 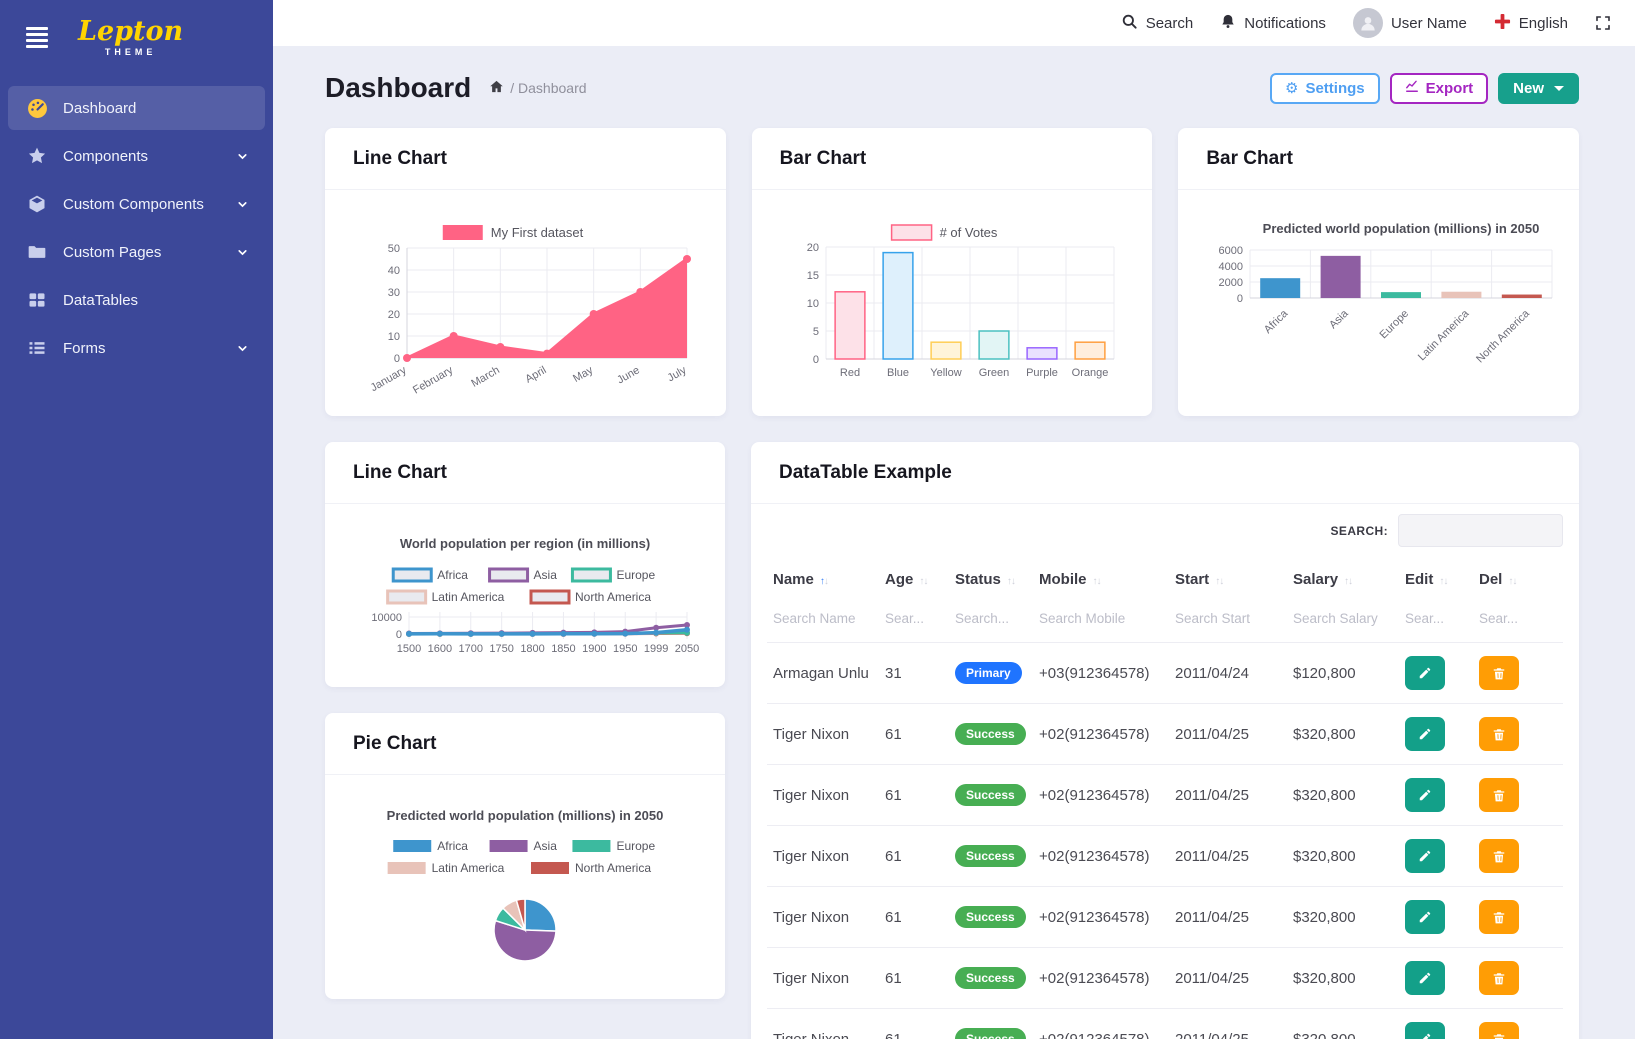 What do you see at coordinates (914, 618) in the screenshot?
I see `filter-input-age` at bounding box center [914, 618].